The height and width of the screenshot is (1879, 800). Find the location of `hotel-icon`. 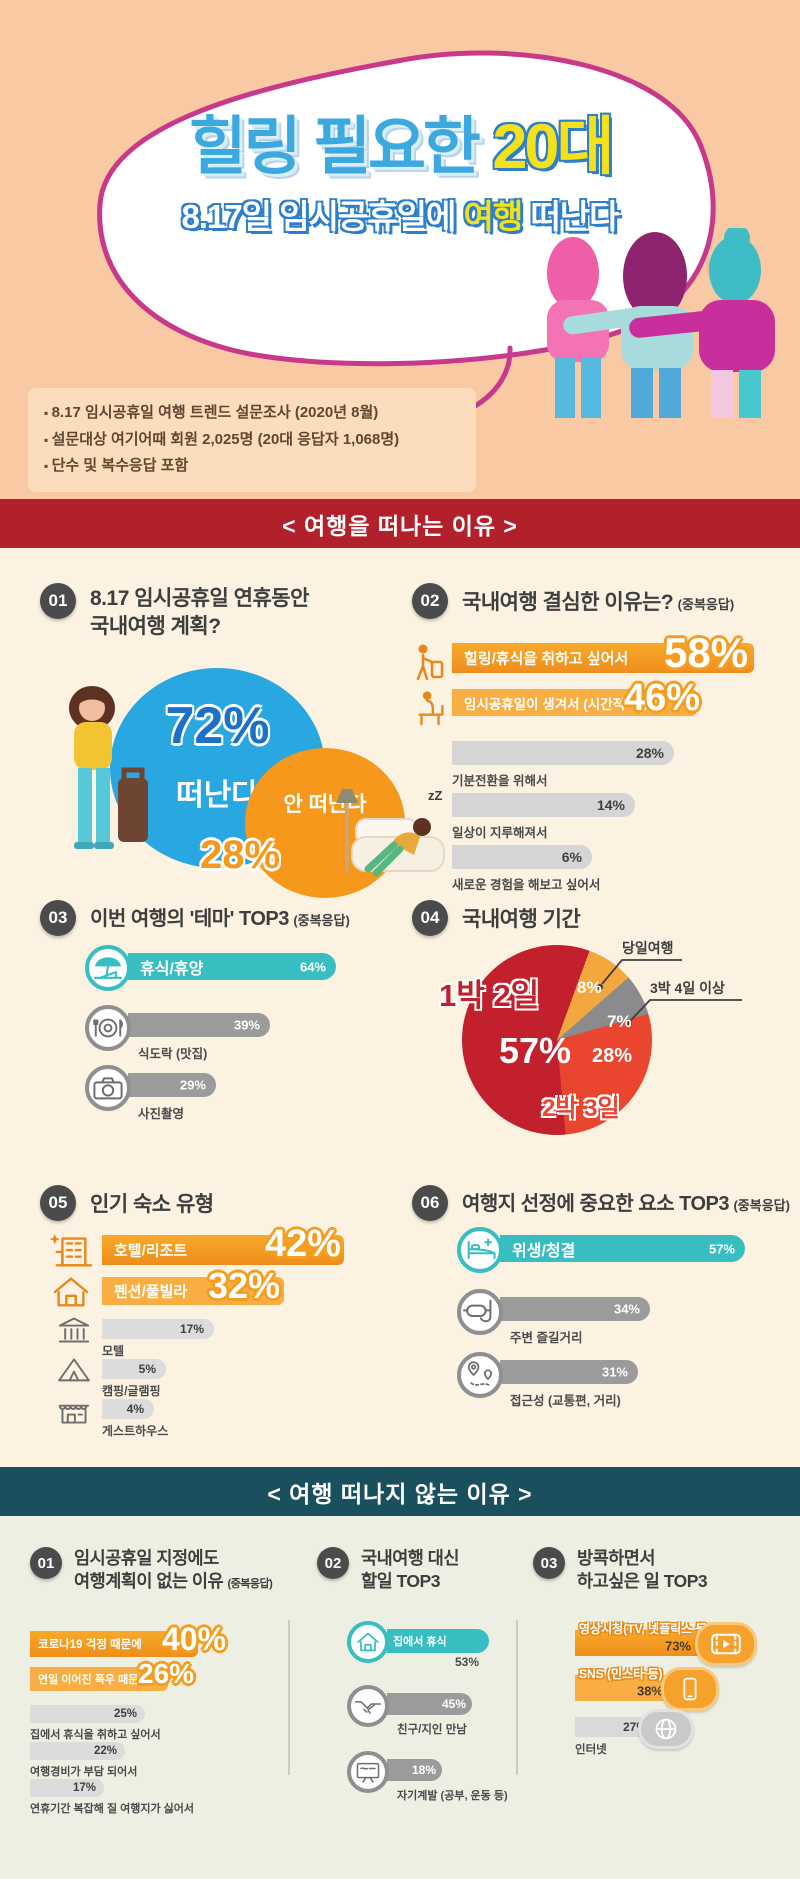

hotel-icon is located at coordinates (71, 1250).